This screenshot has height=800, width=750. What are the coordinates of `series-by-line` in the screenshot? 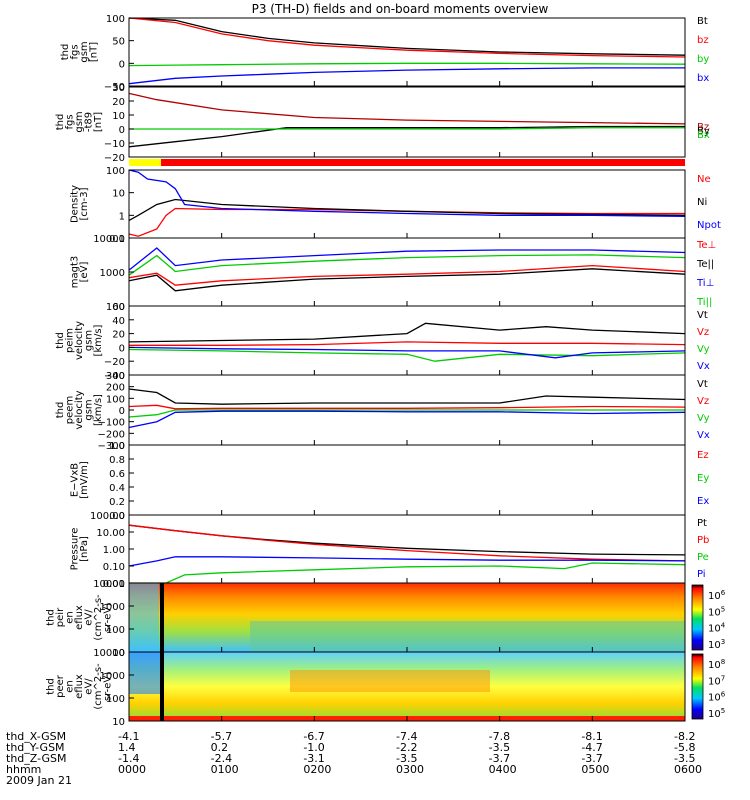 It's located at (407, 64).